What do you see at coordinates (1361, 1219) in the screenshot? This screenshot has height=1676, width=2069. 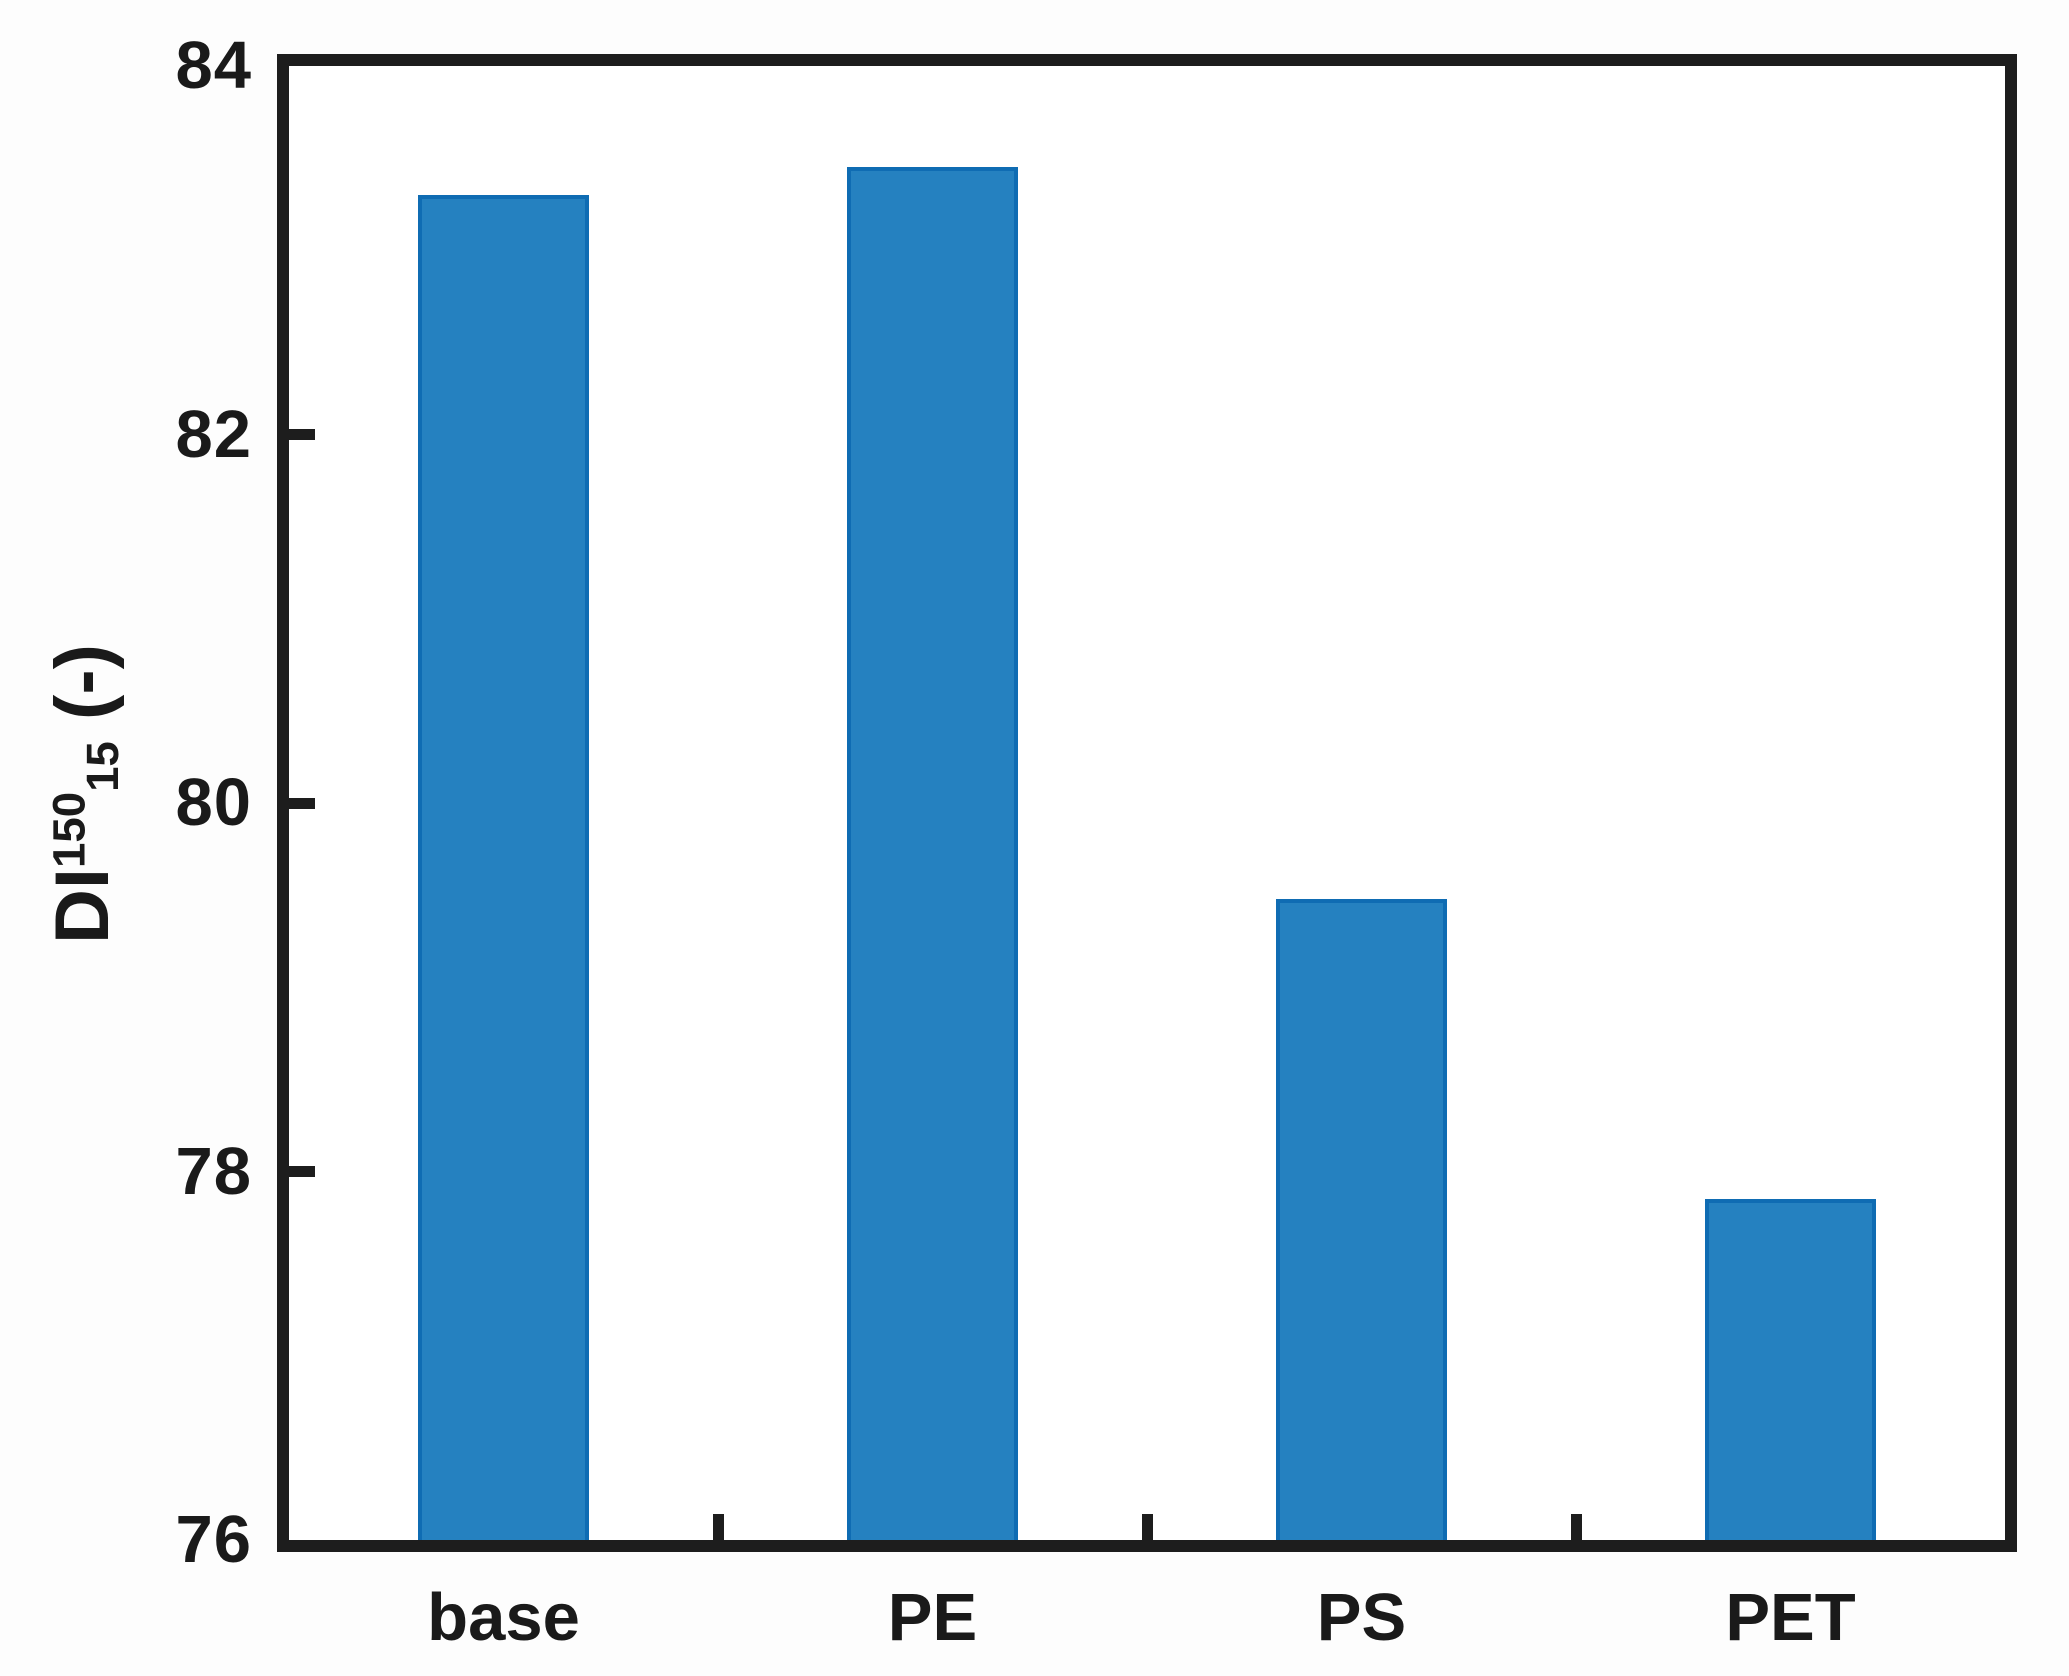 I see `bar-PS` at bounding box center [1361, 1219].